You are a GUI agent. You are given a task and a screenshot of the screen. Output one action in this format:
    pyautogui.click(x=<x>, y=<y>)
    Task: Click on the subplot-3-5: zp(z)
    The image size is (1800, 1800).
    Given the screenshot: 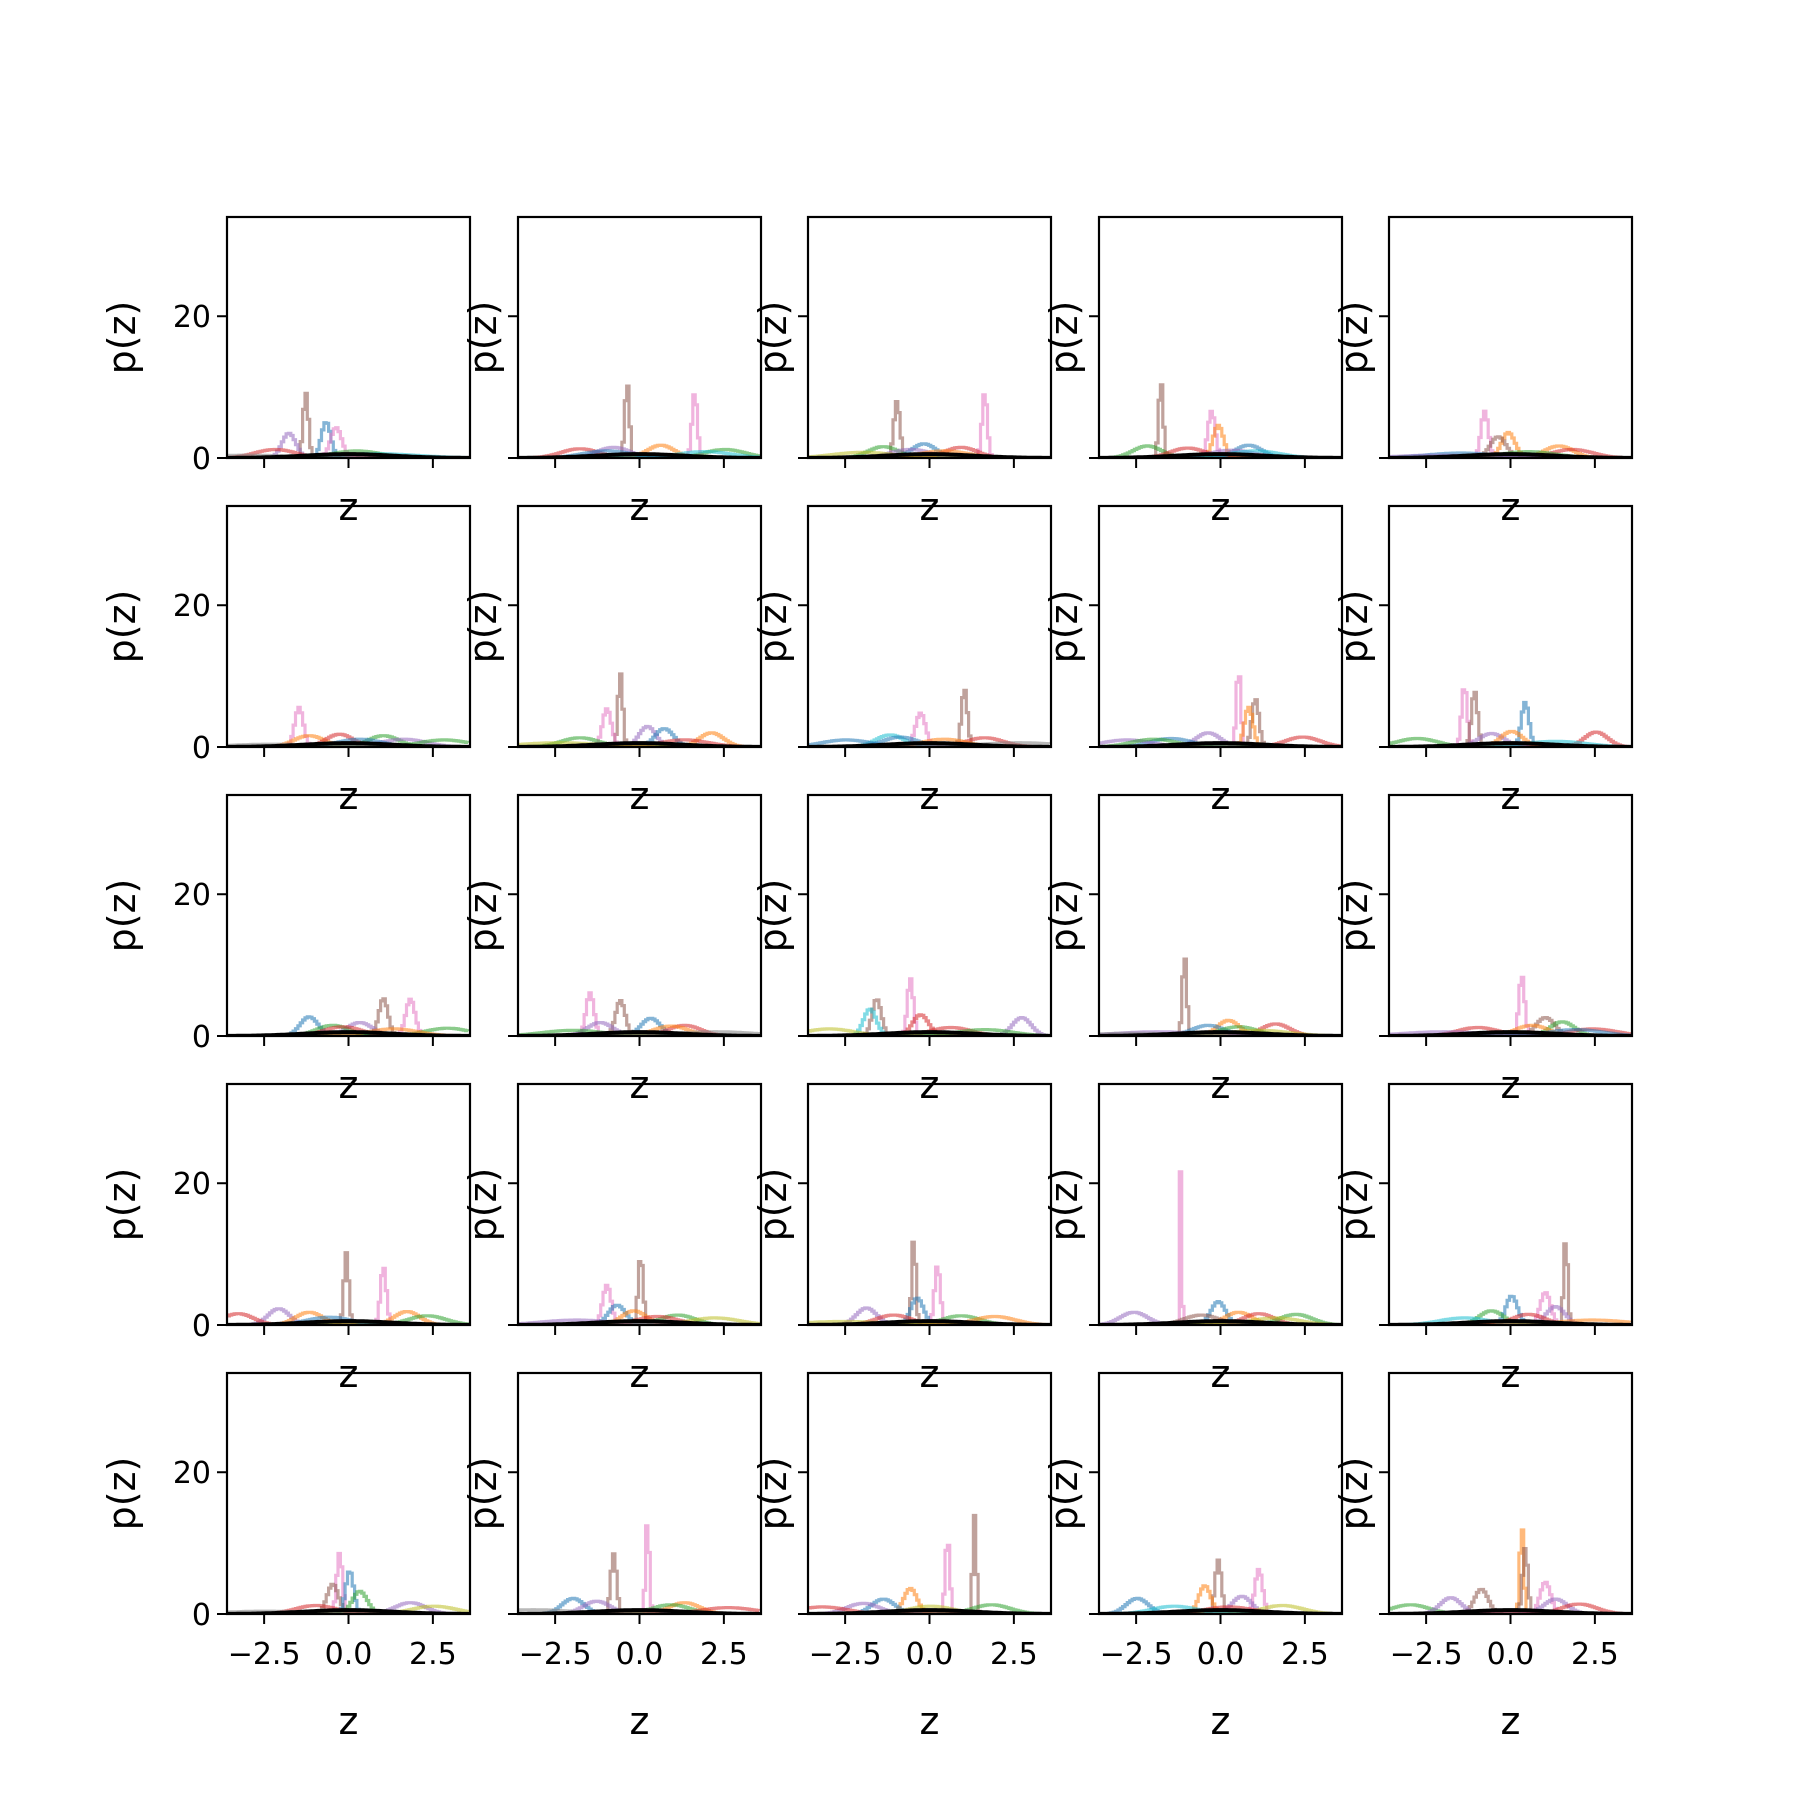 What is the action you would take?
    pyautogui.click(x=1483, y=950)
    